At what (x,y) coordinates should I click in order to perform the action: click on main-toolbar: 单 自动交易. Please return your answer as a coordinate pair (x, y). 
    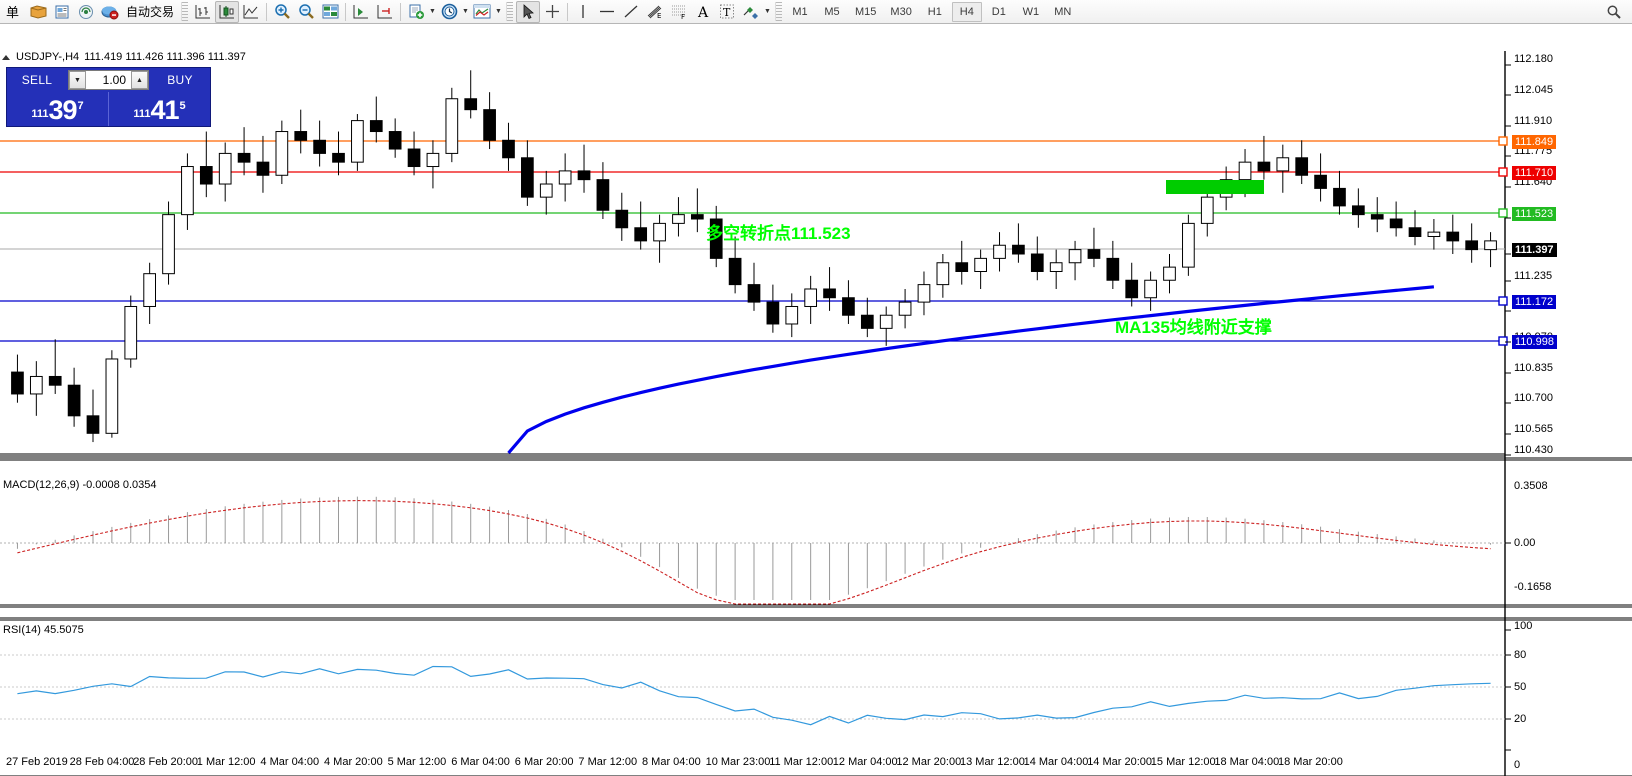
    Looking at the image, I should click on (816, 12).